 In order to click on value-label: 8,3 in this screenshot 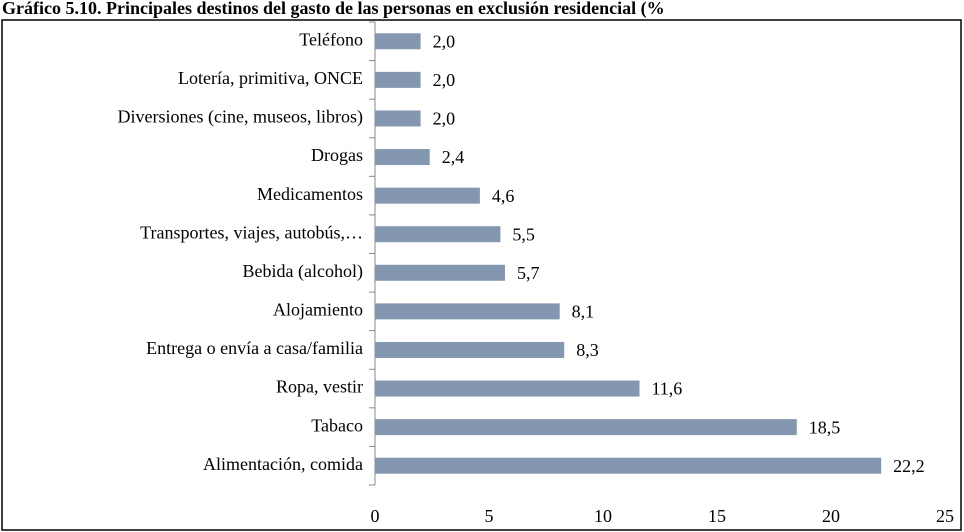, I will do `click(587, 350)`.